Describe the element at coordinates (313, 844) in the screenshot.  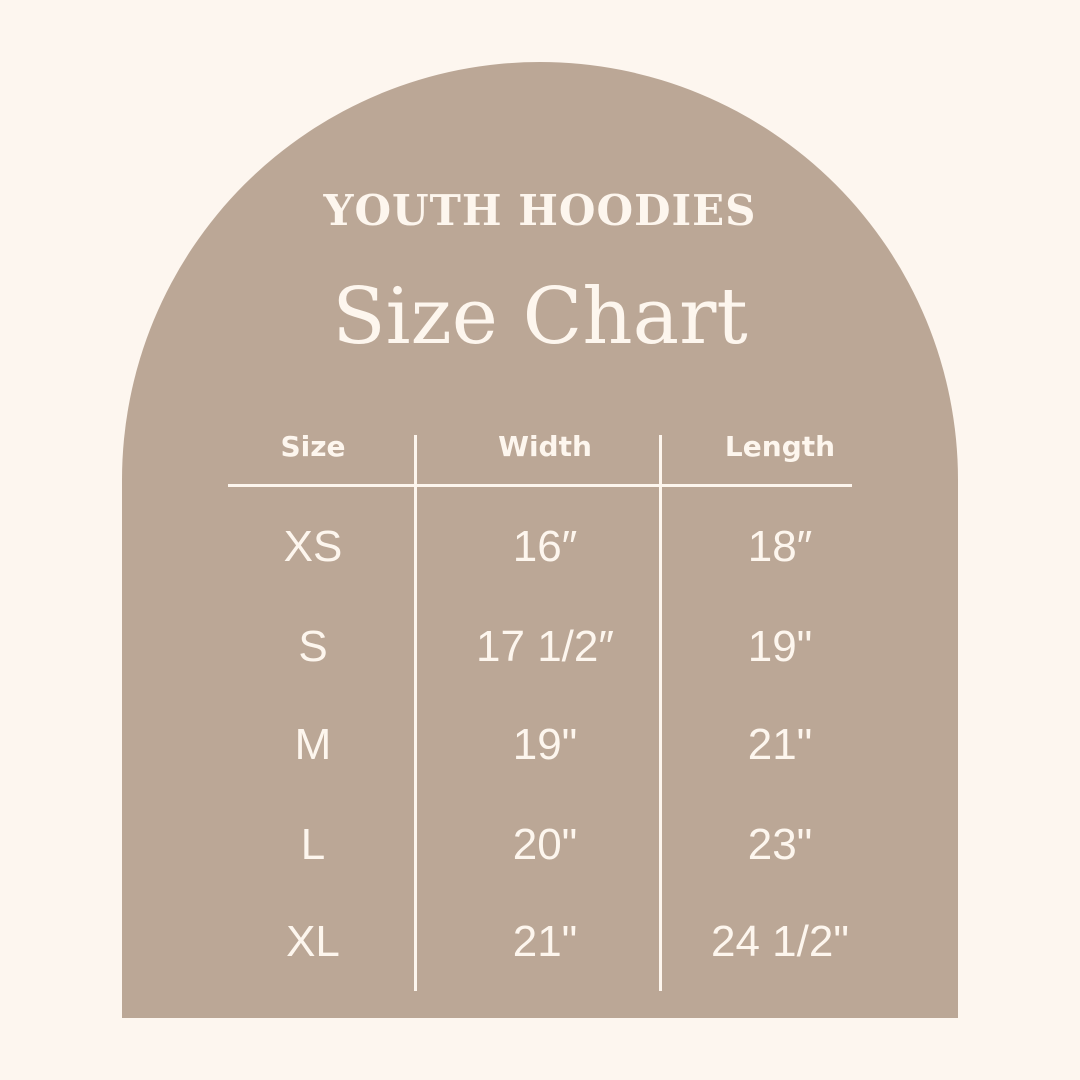
I see `table-cell: L` at that location.